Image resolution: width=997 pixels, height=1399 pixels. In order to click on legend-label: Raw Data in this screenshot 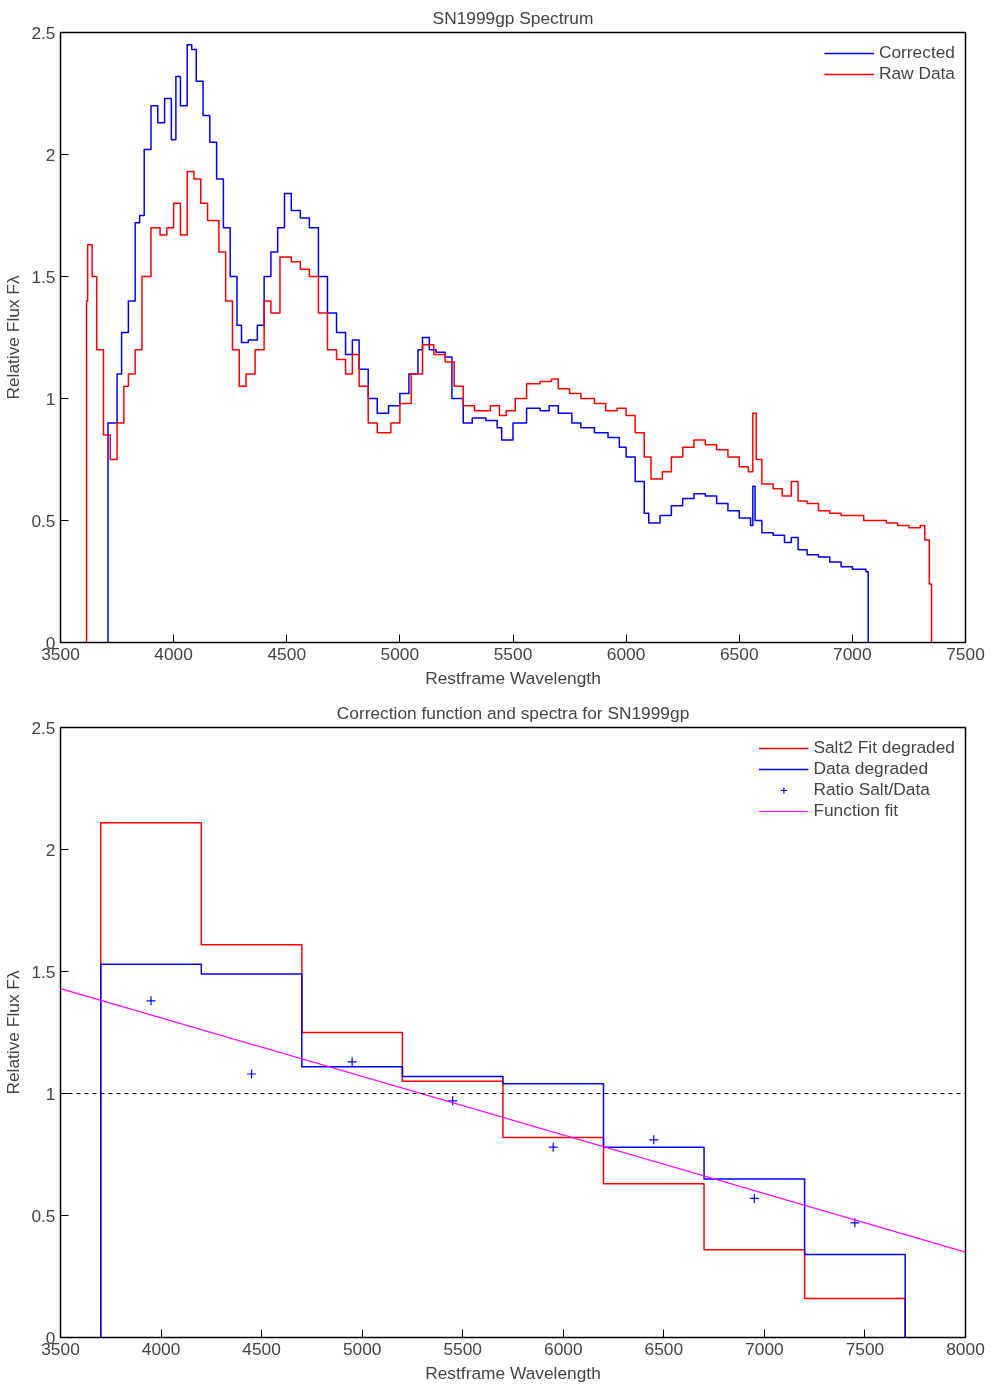, I will do `click(916, 73)`.